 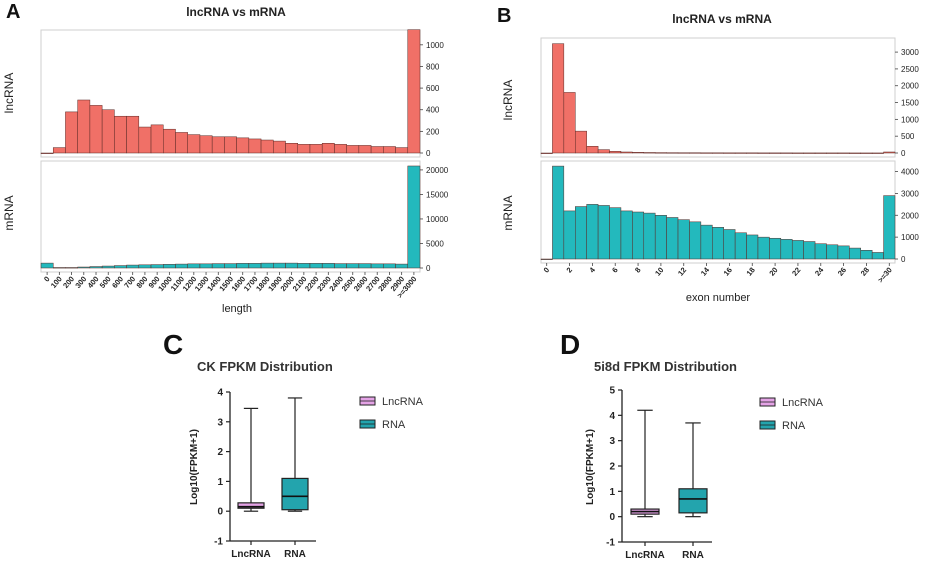 I want to click on y-tick-label: 200, so click(x=433, y=131).